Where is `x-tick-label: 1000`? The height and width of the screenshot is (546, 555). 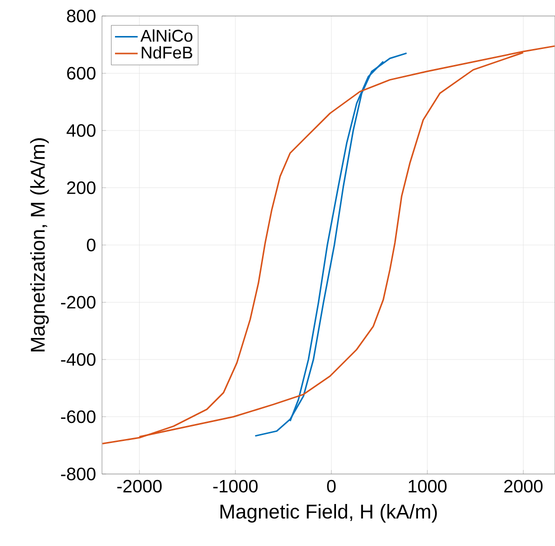
x-tick-label: 1000 is located at coordinates (427, 486).